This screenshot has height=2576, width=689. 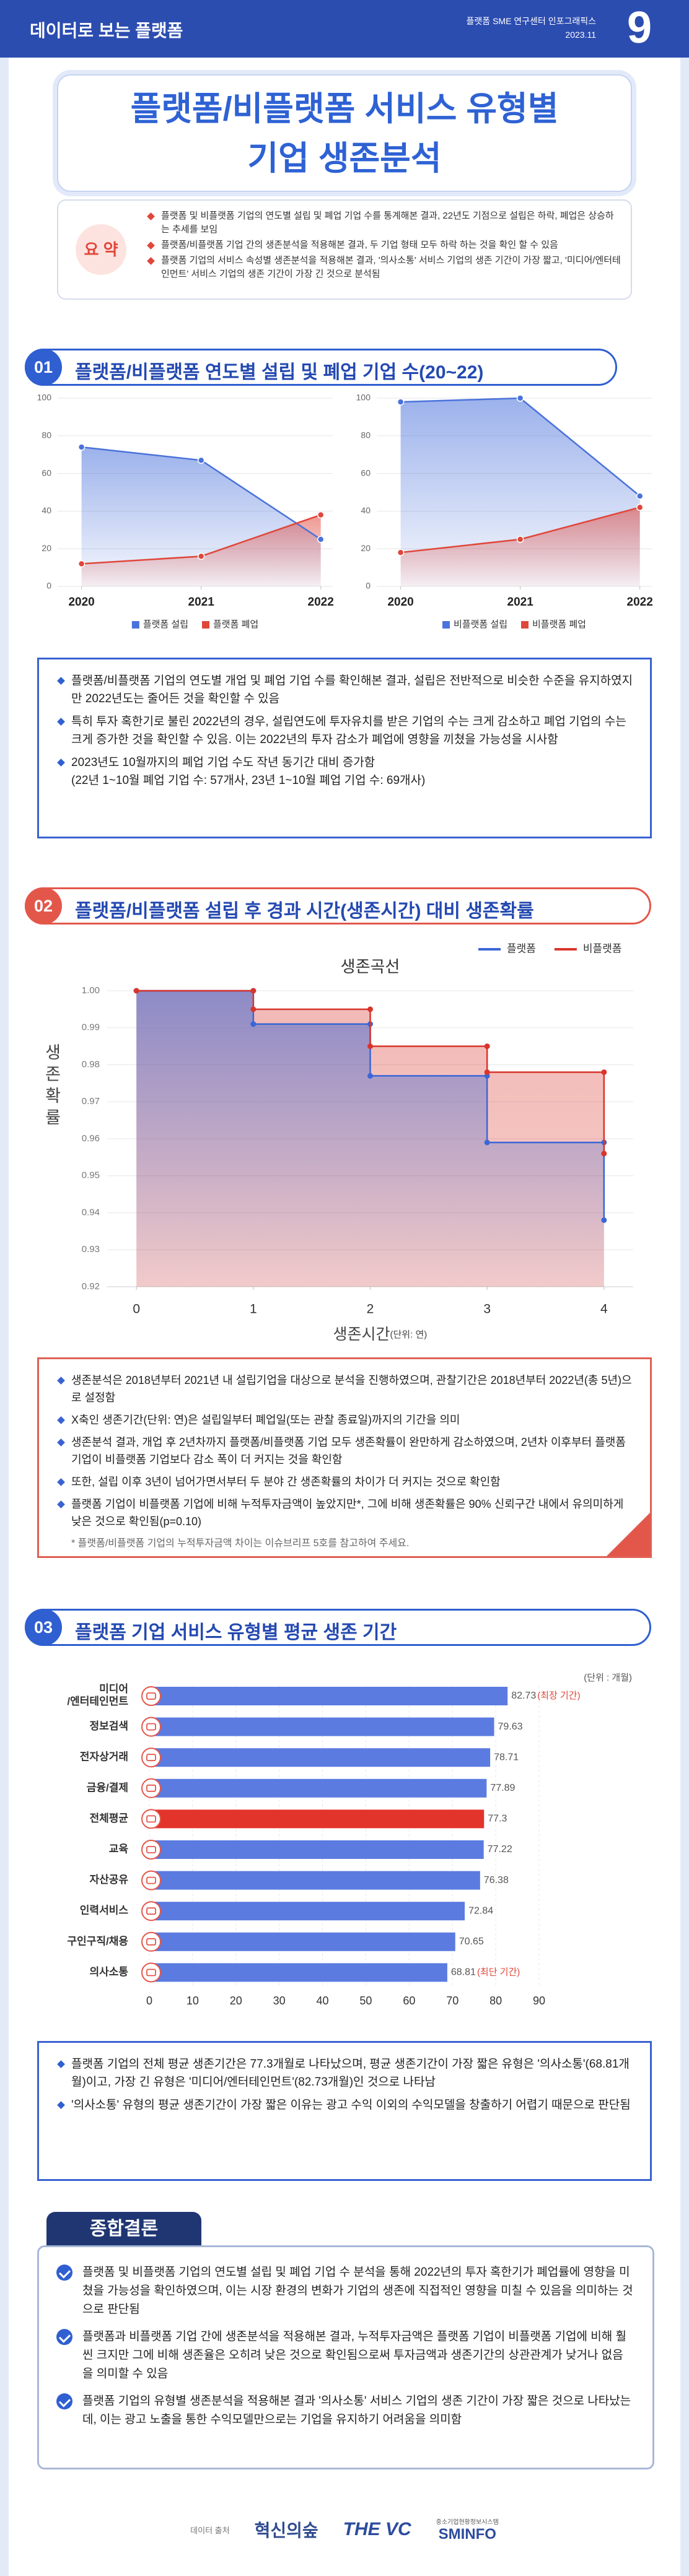 What do you see at coordinates (344, 109) in the screenshot?
I see `title-line: 플랫폼/비플랫폼 서비스 유형별` at bounding box center [344, 109].